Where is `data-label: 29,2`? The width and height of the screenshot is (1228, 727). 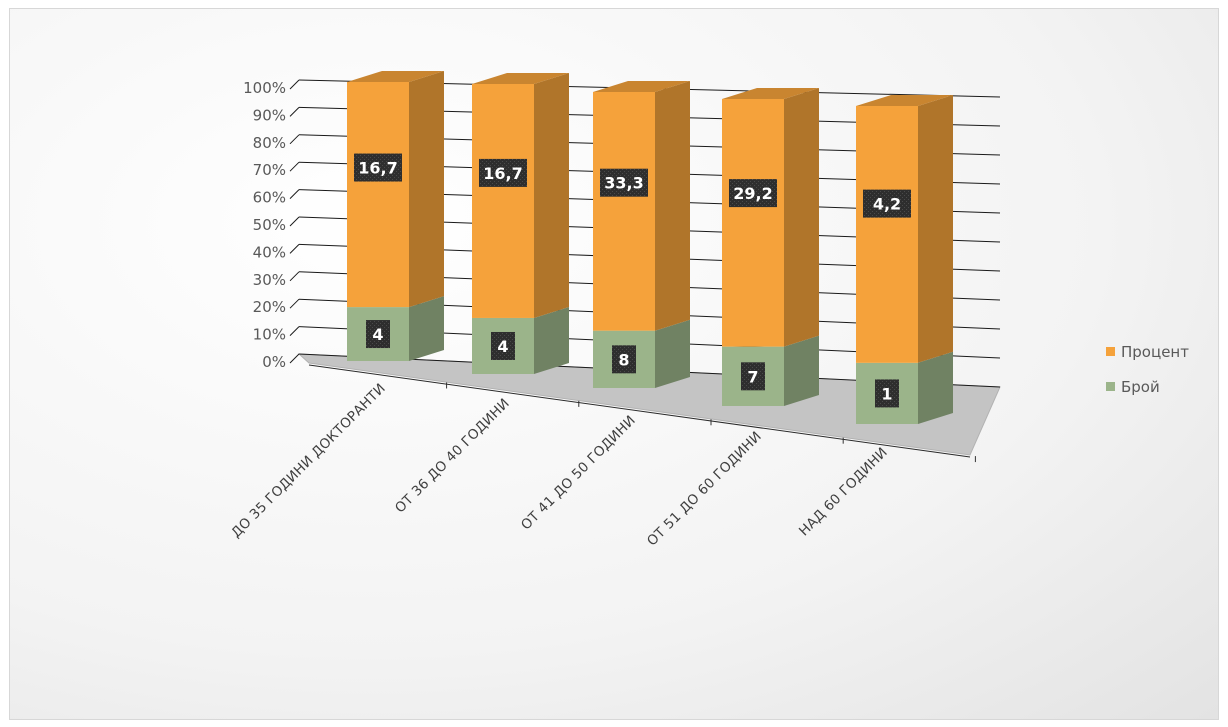 data-label: 29,2 is located at coordinates (753, 193).